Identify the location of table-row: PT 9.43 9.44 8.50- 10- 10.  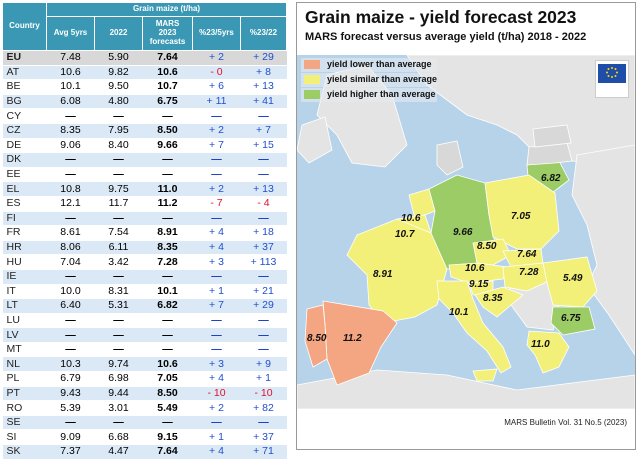
(144, 394).